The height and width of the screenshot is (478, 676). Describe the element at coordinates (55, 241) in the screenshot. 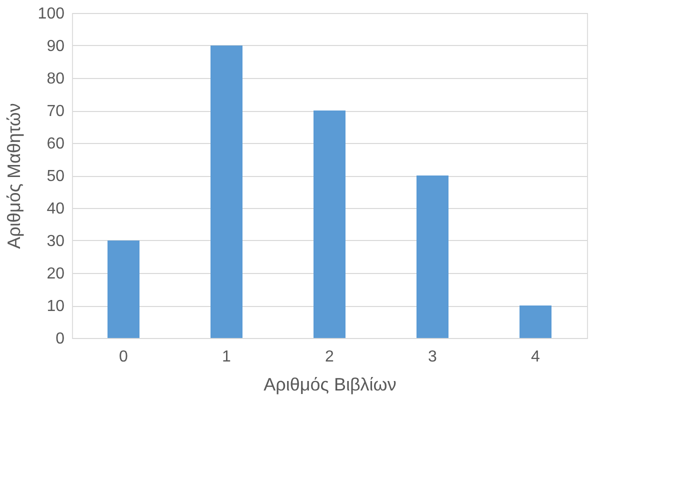

I see `y-tick-label: 30` at that location.